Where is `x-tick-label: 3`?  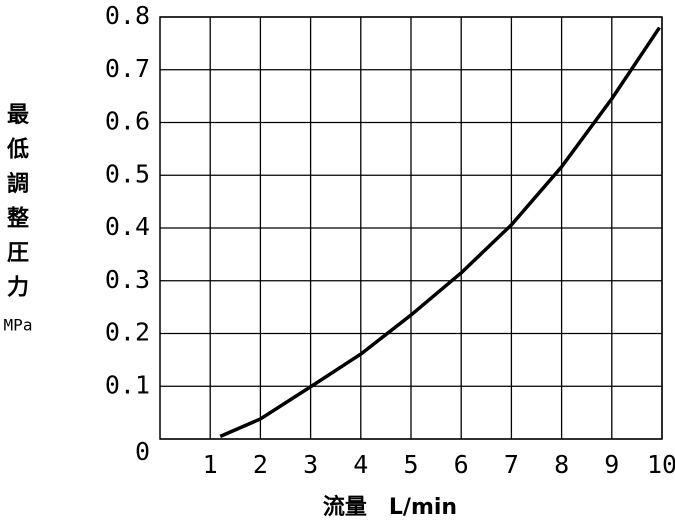
x-tick-label: 3 is located at coordinates (310, 464).